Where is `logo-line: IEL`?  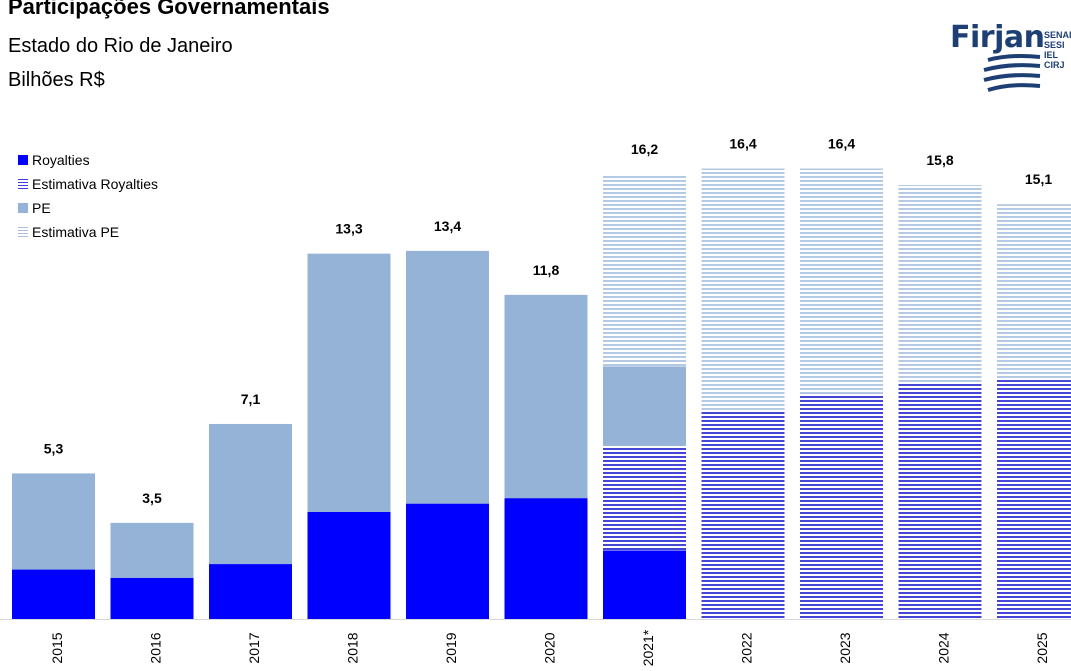 logo-line: IEL is located at coordinates (1051, 55).